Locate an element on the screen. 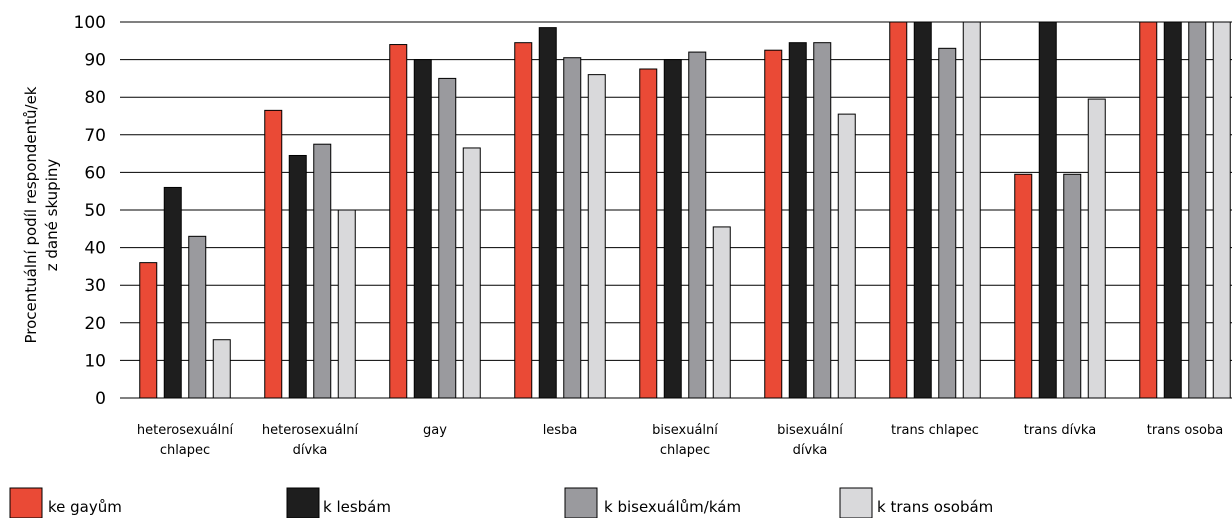 Image resolution: width=1232 pixels, height=518 pixels. legend-label-2: k lesbám is located at coordinates (357, 507).